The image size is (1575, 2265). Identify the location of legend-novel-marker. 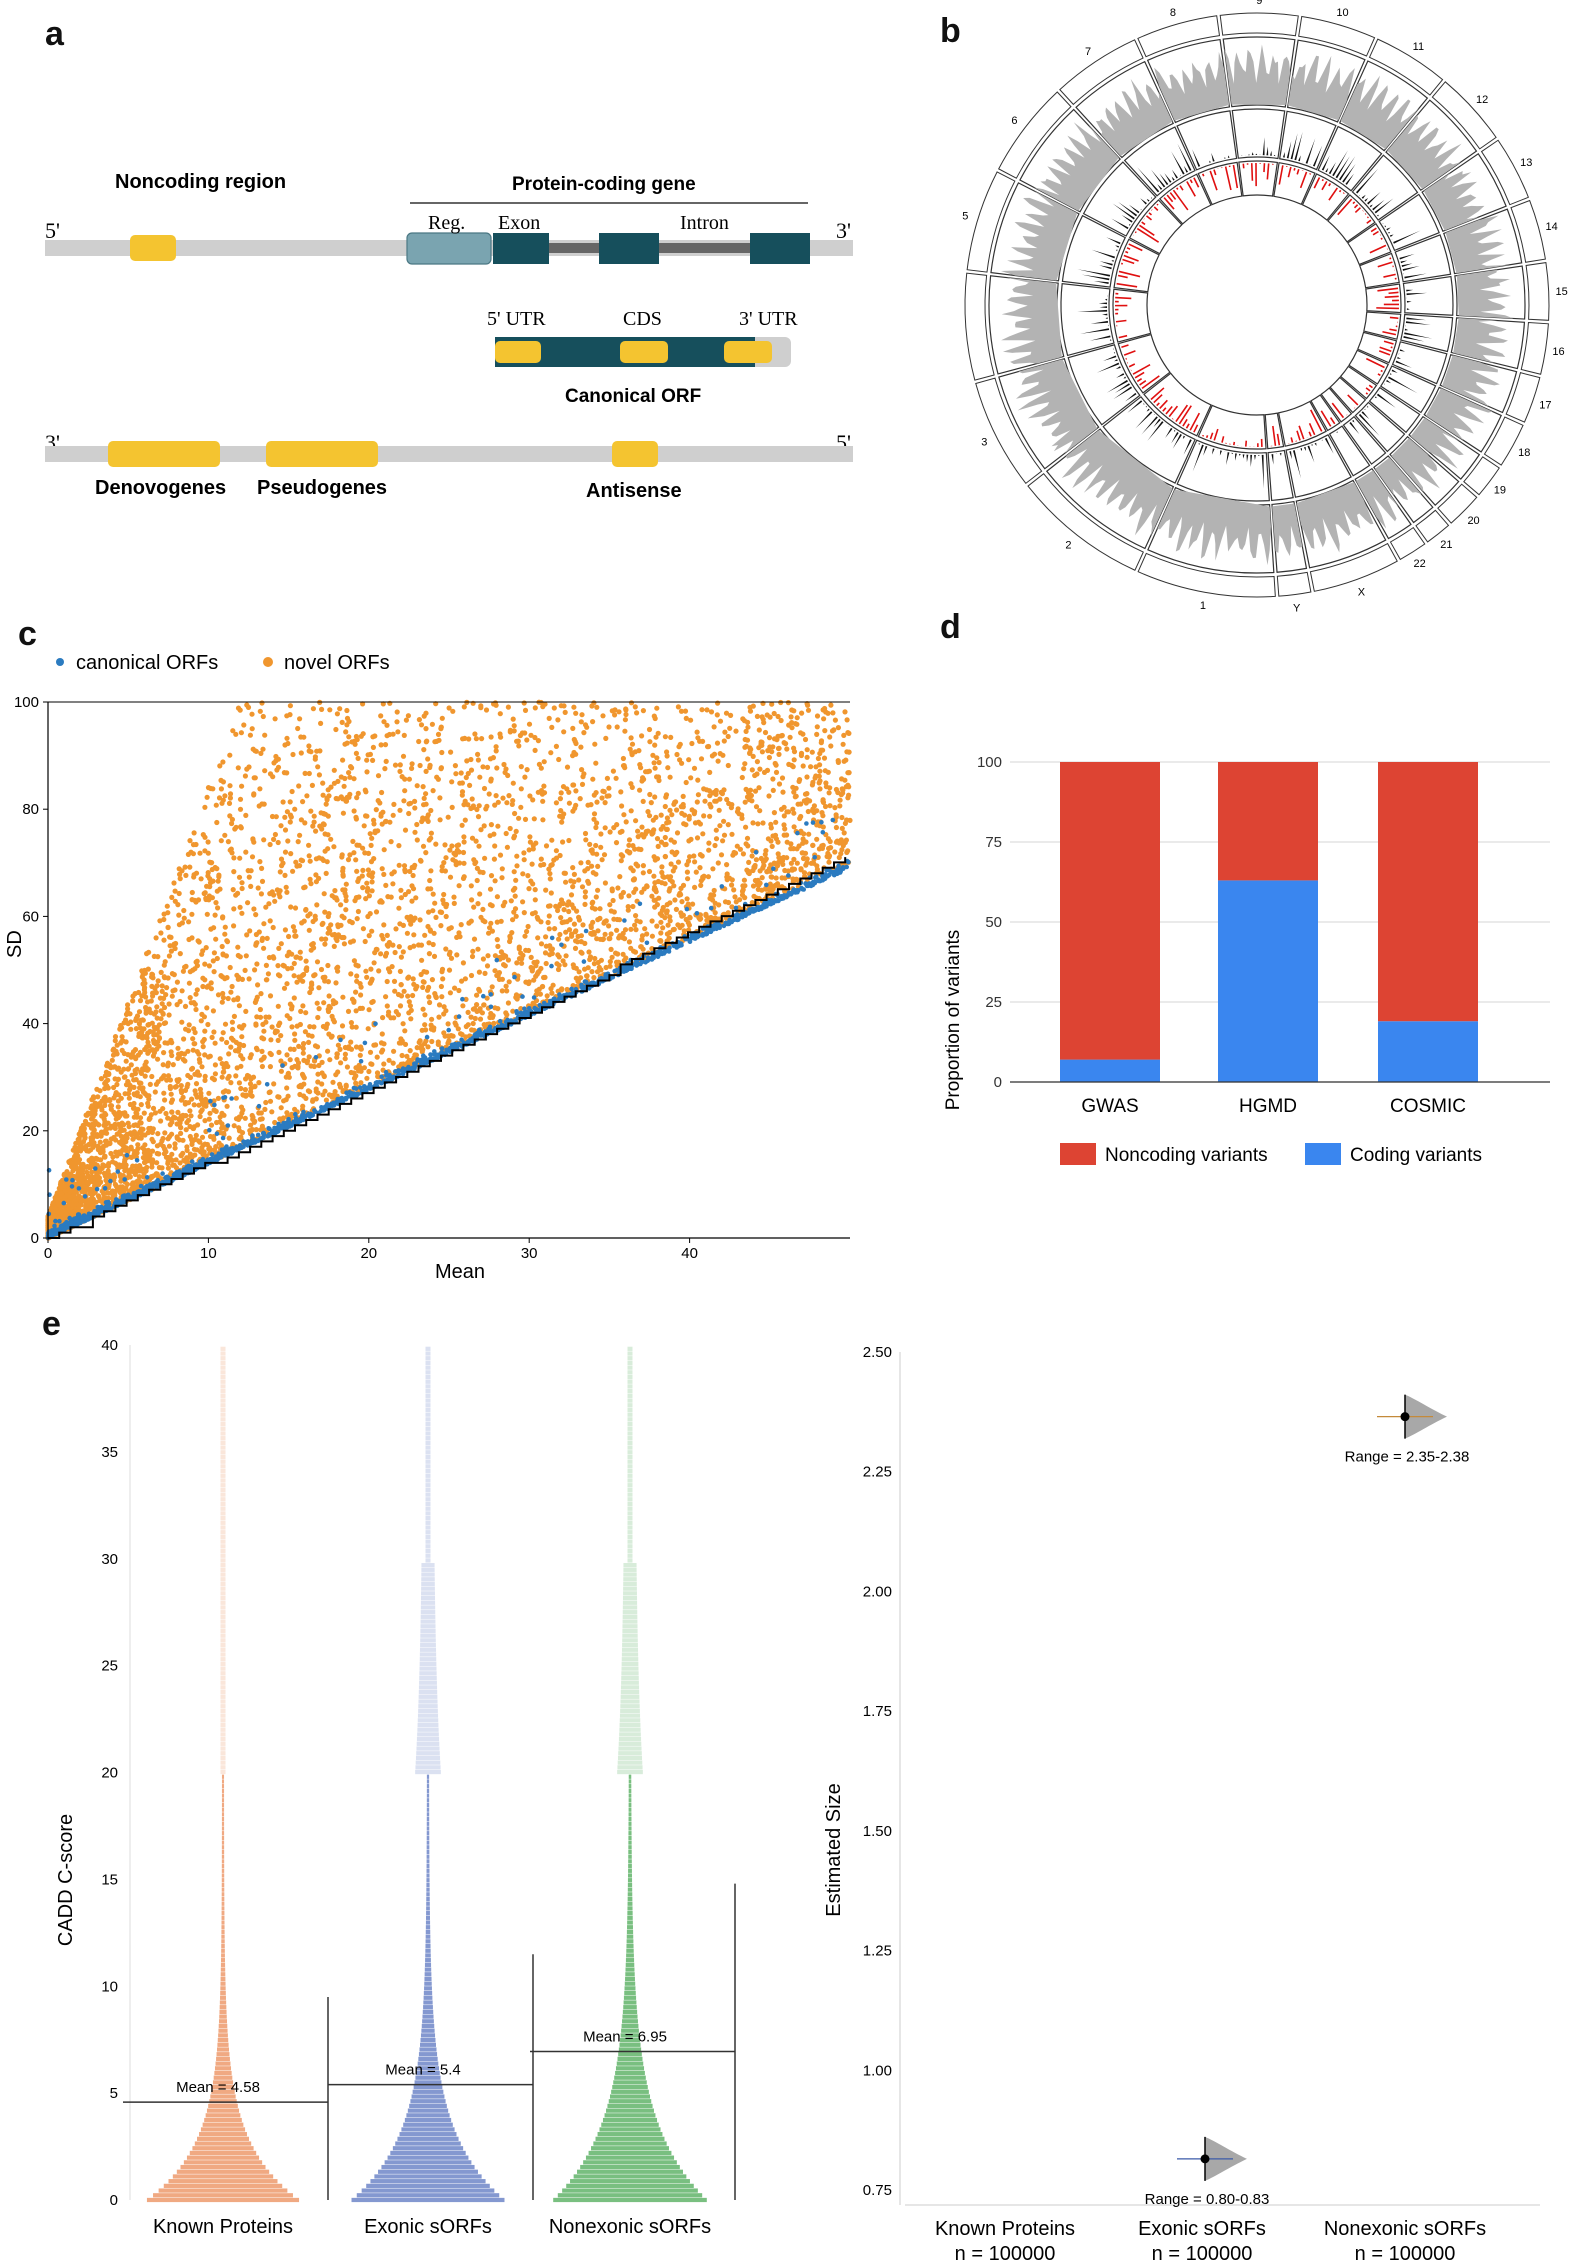
(268, 662).